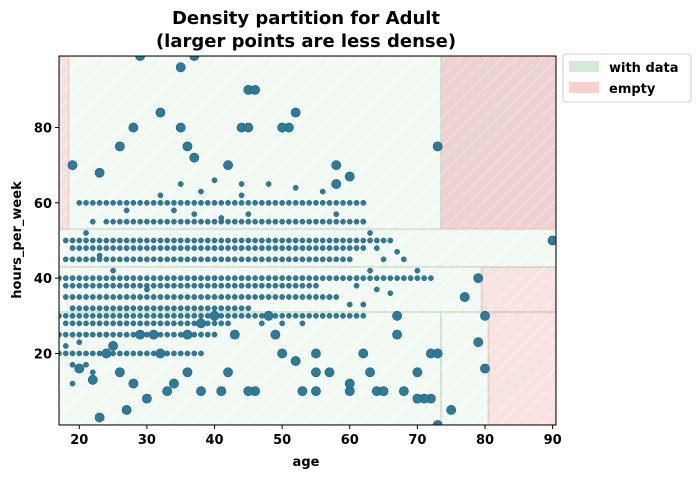  What do you see at coordinates (632, 89) in the screenshot?
I see `legend-label-empty: empty` at bounding box center [632, 89].